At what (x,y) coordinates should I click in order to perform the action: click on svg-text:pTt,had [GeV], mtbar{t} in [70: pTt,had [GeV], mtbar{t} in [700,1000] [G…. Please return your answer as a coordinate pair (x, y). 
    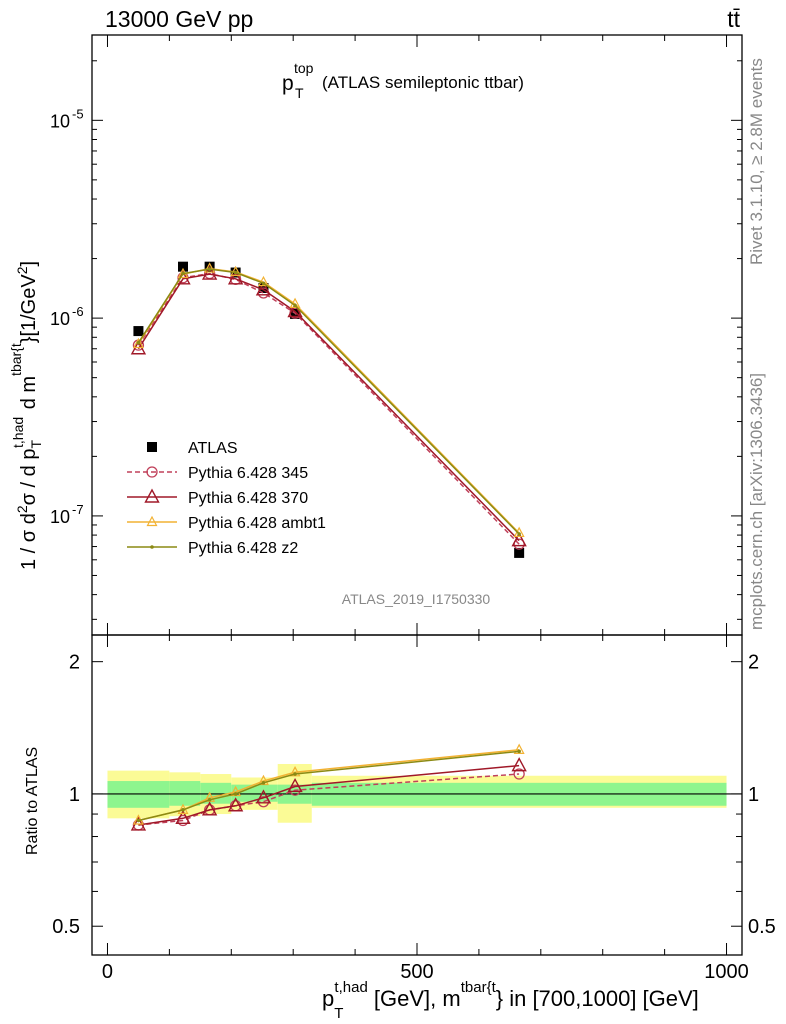
    Looking at the image, I should click on (510, 1000).